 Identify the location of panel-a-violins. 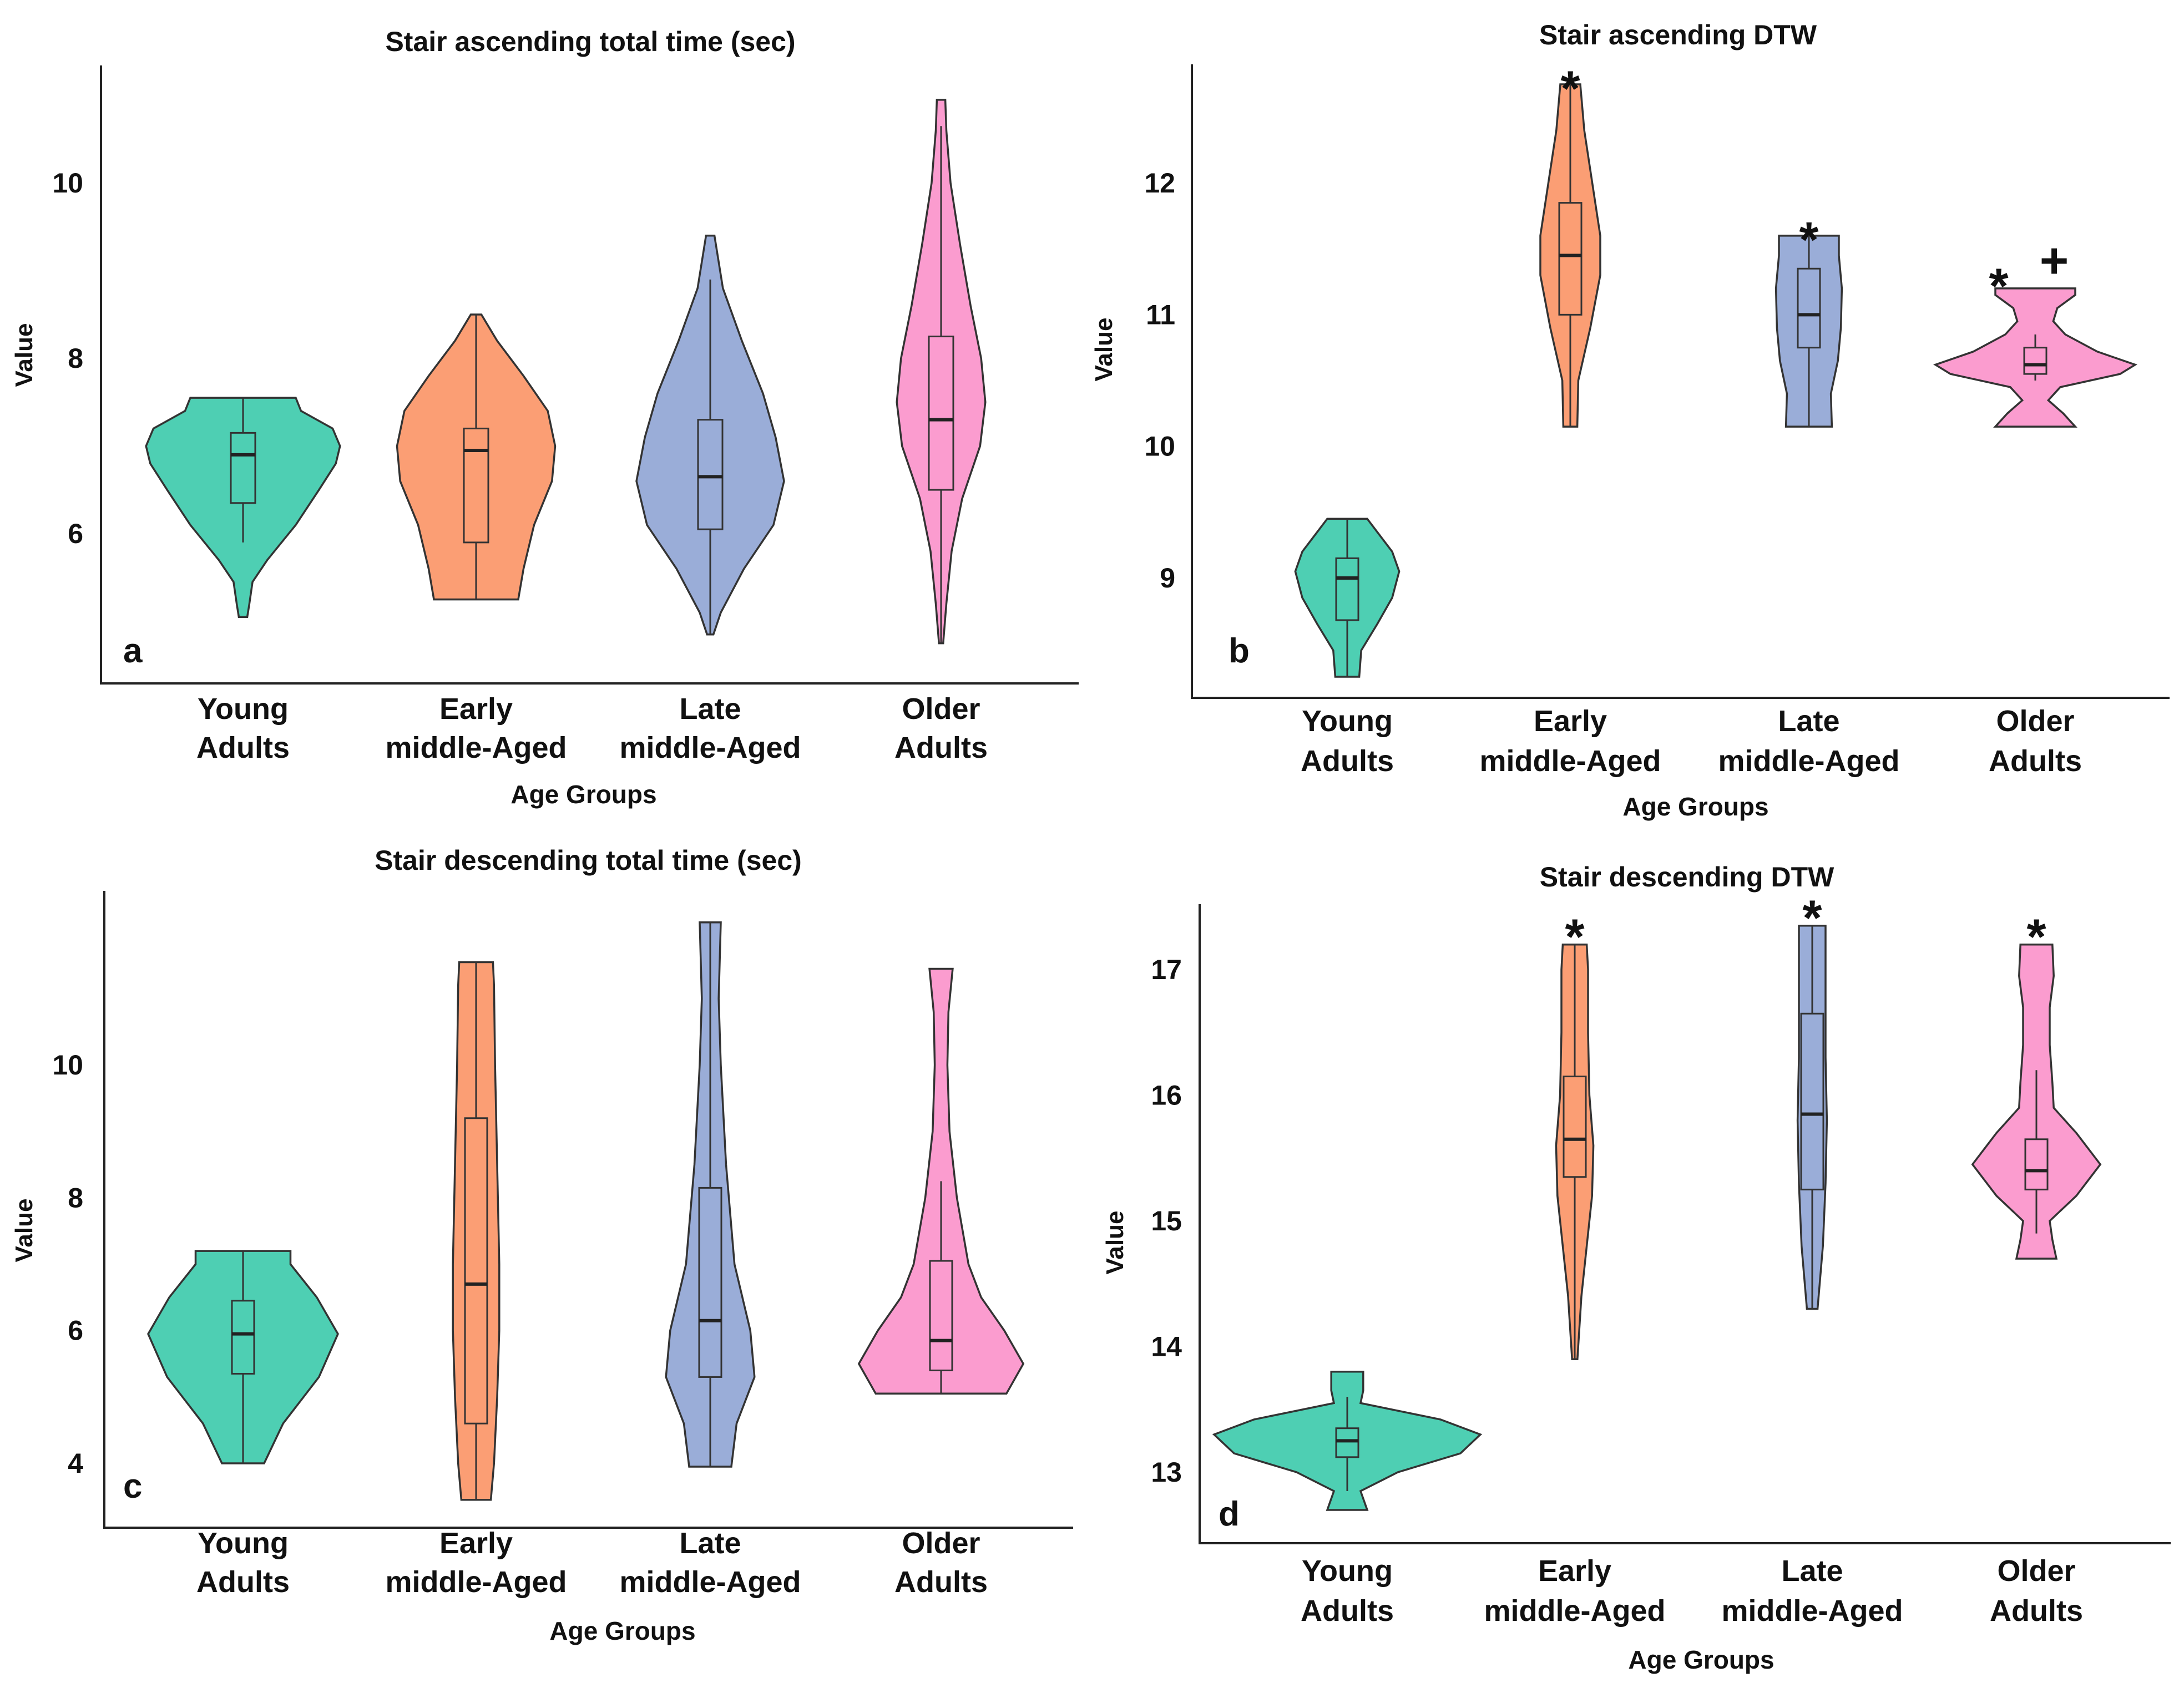
(566, 372).